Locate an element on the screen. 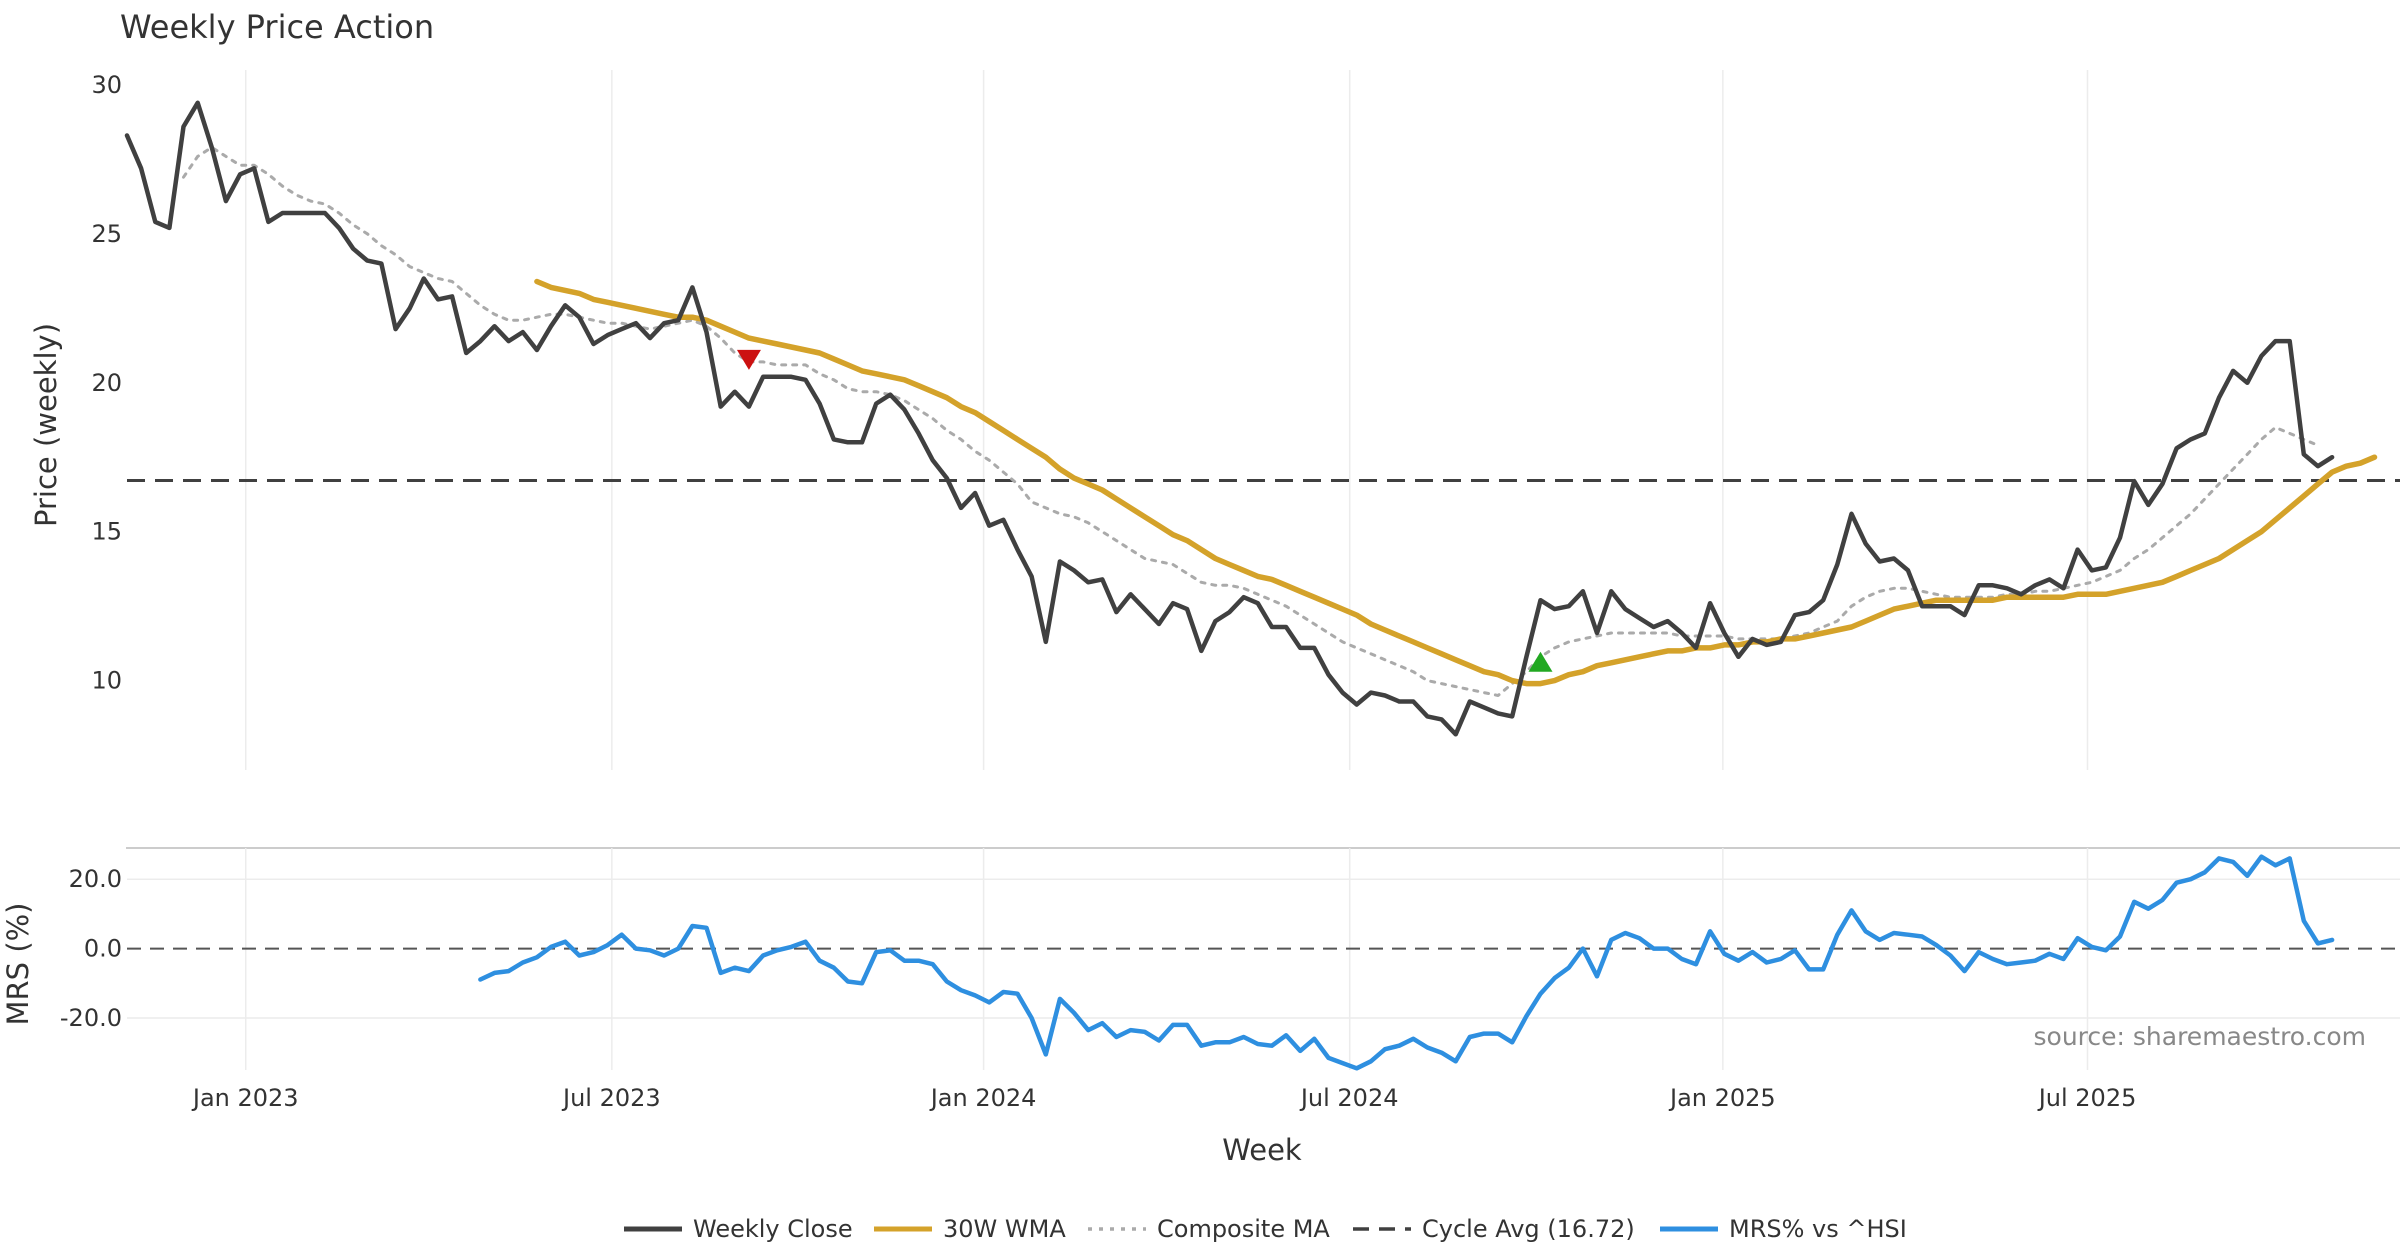  mrs-y-tick-label: 20.0 is located at coordinates (95, 879).